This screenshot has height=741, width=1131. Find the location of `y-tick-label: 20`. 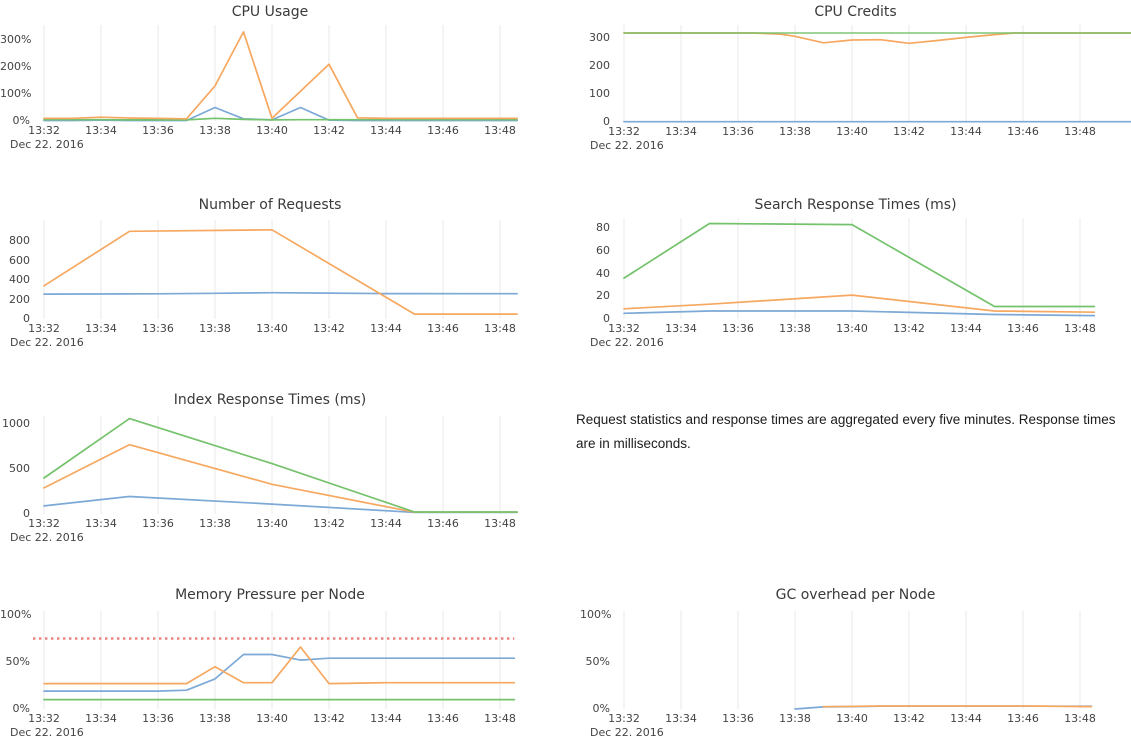

y-tick-label: 20 is located at coordinates (603, 296).